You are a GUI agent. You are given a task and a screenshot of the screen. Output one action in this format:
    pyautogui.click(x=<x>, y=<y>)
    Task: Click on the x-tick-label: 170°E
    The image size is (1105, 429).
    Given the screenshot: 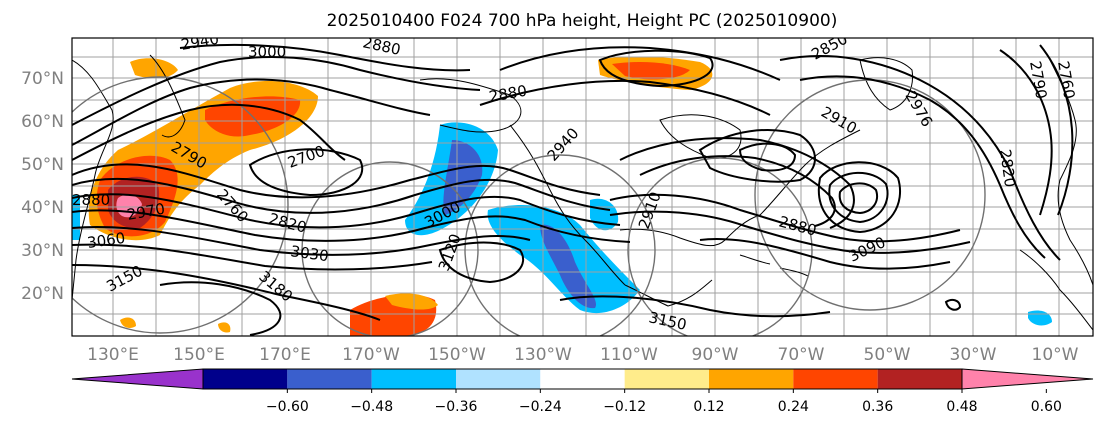 What is the action you would take?
    pyautogui.click(x=285, y=355)
    